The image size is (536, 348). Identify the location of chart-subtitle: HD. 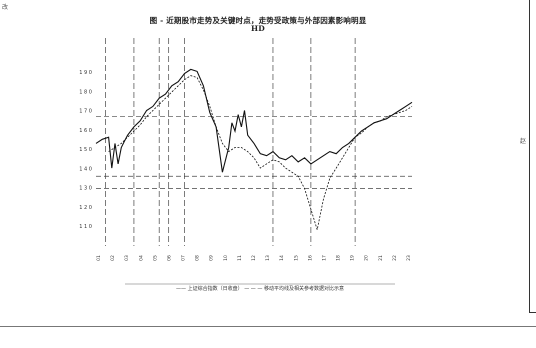
(258, 28).